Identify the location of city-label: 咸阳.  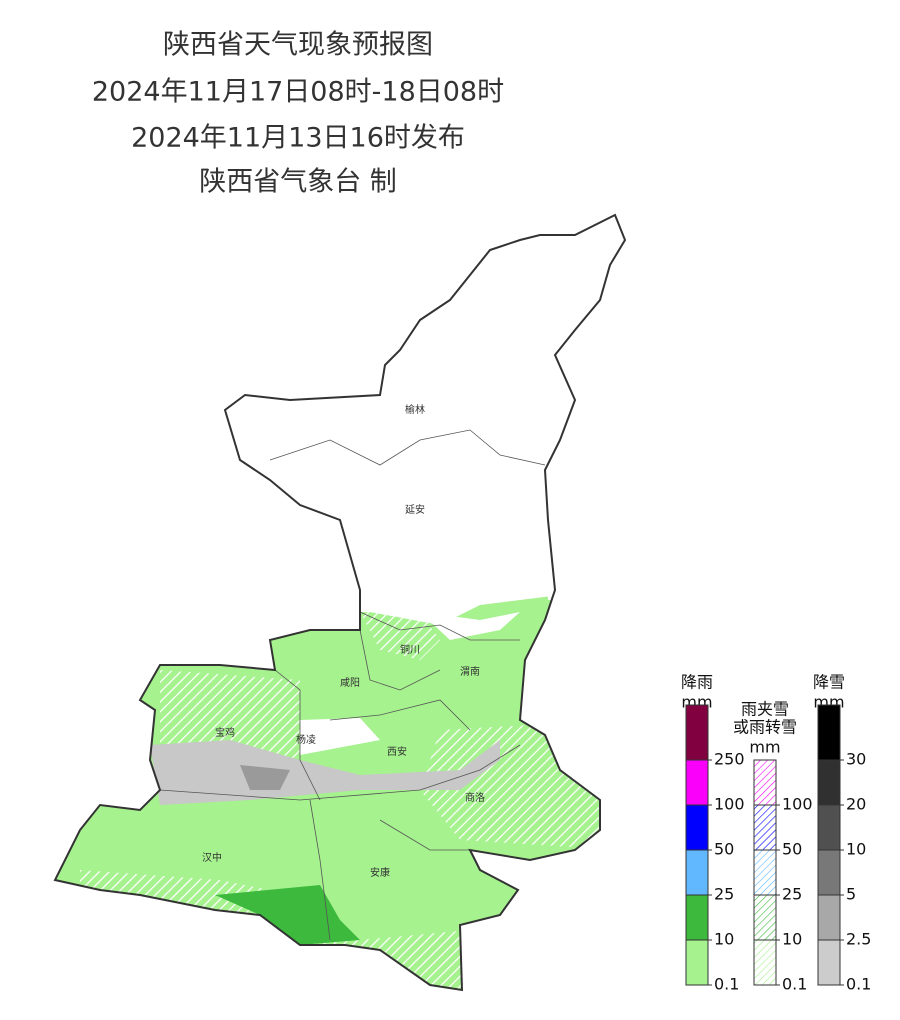
(350, 683).